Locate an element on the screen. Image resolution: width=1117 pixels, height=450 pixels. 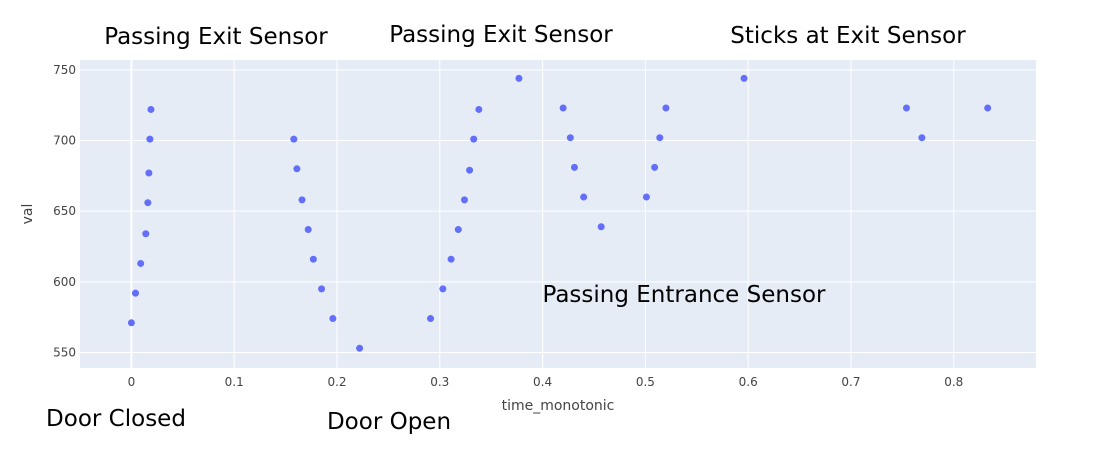
x-tick-label: 0.2 is located at coordinates (336, 382).